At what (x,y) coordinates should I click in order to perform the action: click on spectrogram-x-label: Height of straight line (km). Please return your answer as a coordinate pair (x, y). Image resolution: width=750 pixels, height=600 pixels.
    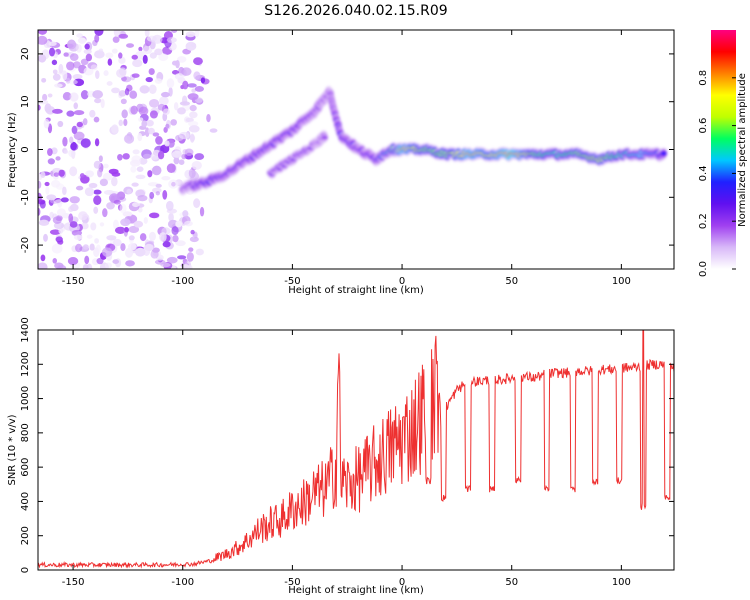
    Looking at the image, I should click on (356, 290).